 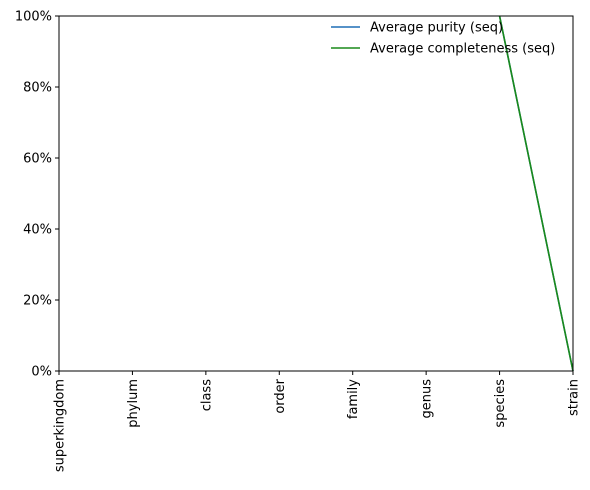 I want to click on x-tick-label: superkingdom, so click(x=60, y=425).